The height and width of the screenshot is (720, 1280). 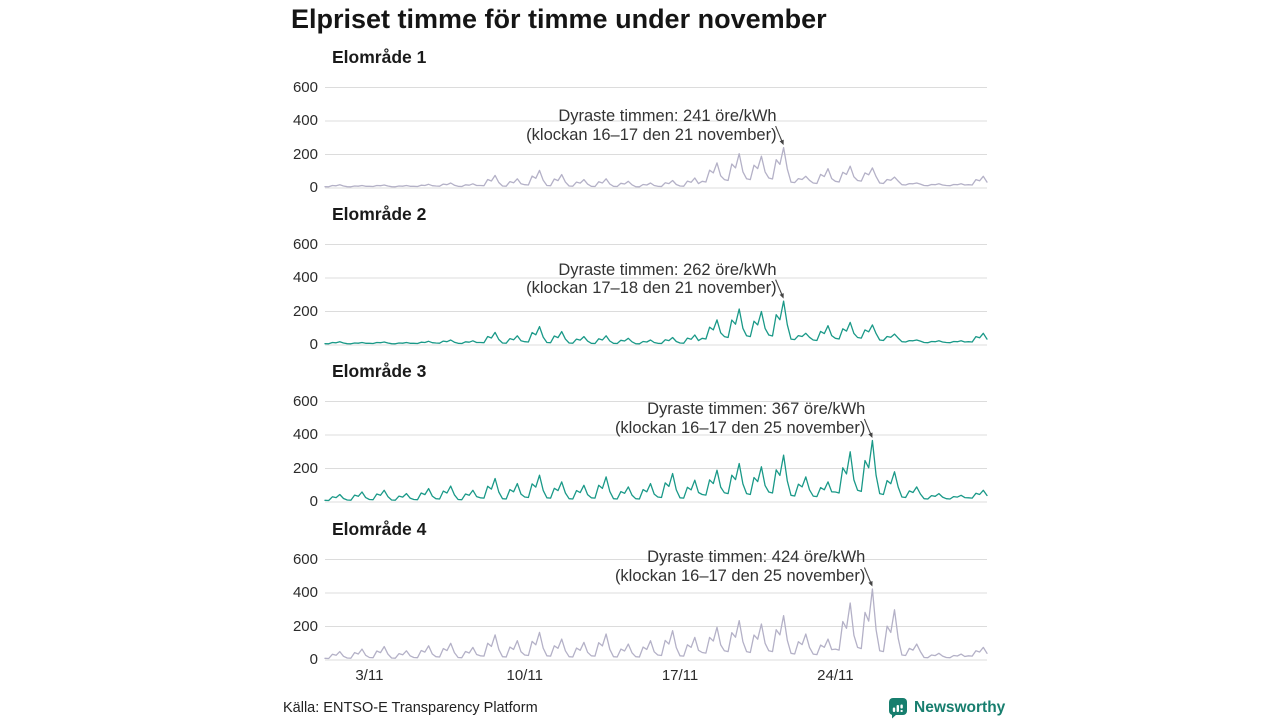 What do you see at coordinates (756, 557) in the screenshot?
I see `annotation-line: Dyraste timmen: 424 öre/kWh` at bounding box center [756, 557].